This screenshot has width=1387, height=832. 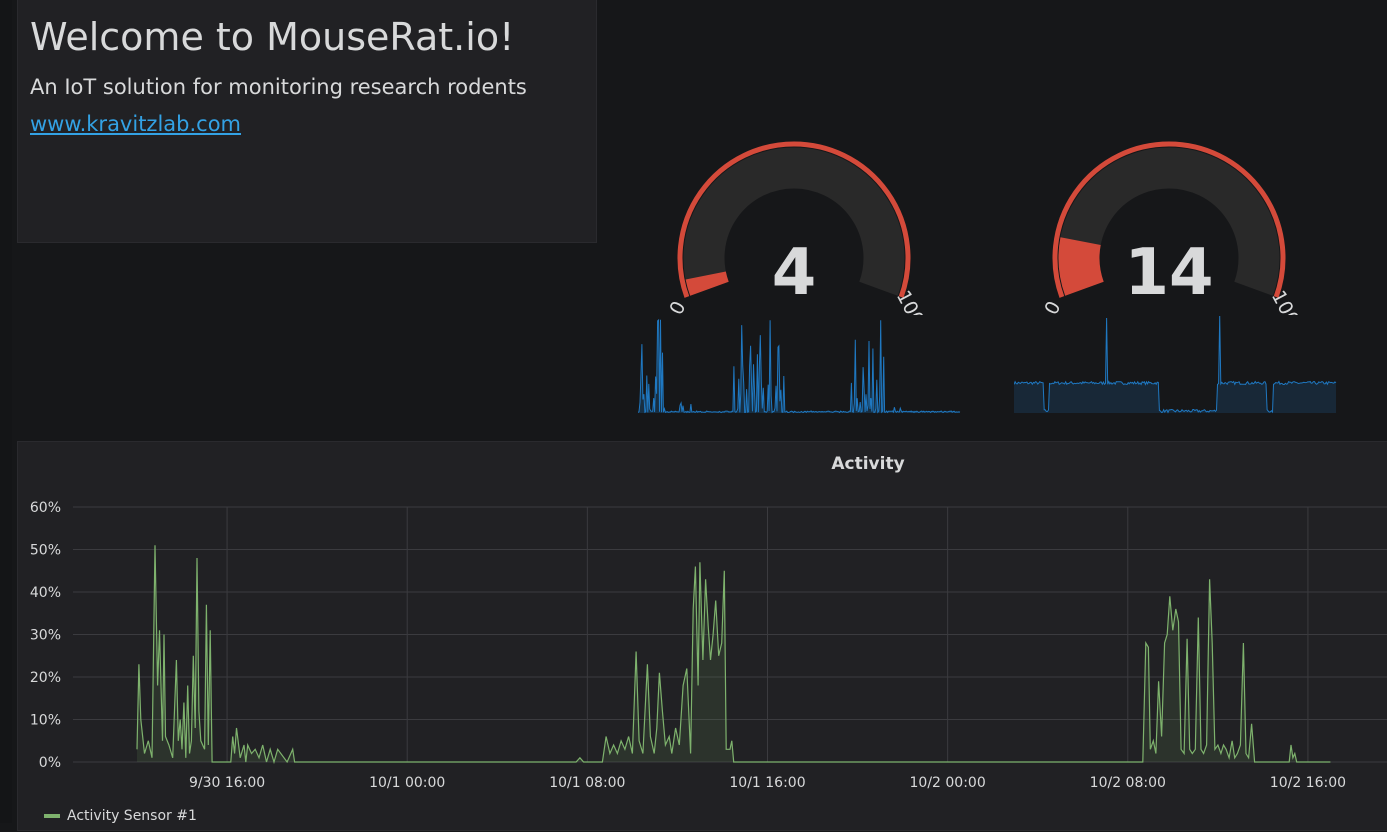 What do you see at coordinates (867, 464) in the screenshot?
I see `chart-title: Activity` at bounding box center [867, 464].